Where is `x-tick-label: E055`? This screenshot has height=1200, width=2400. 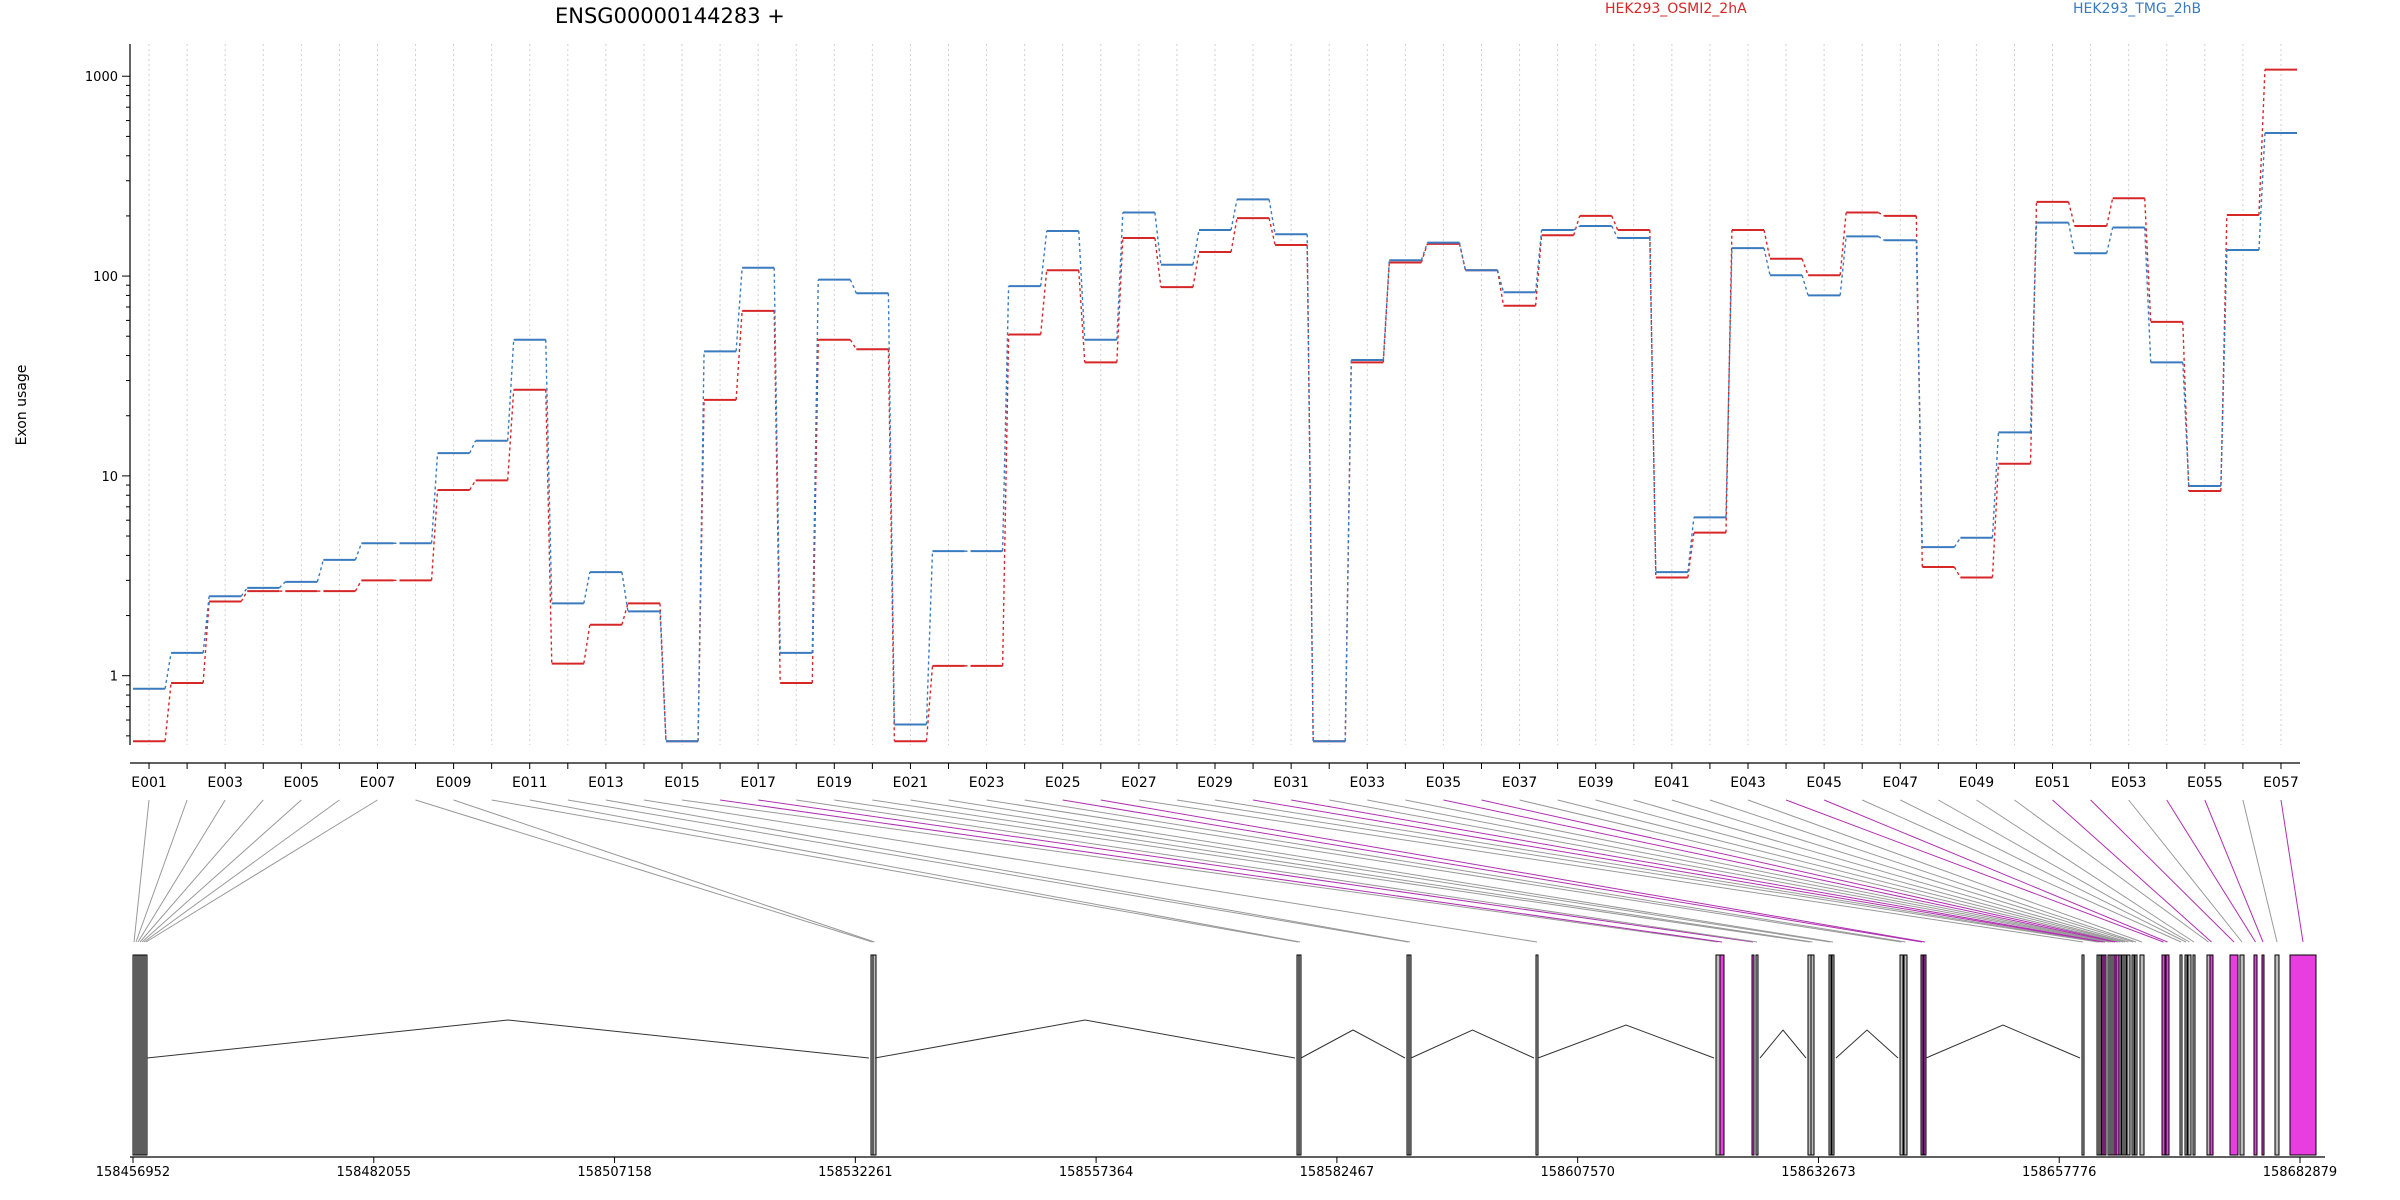
x-tick-label: E055 is located at coordinates (2205, 783).